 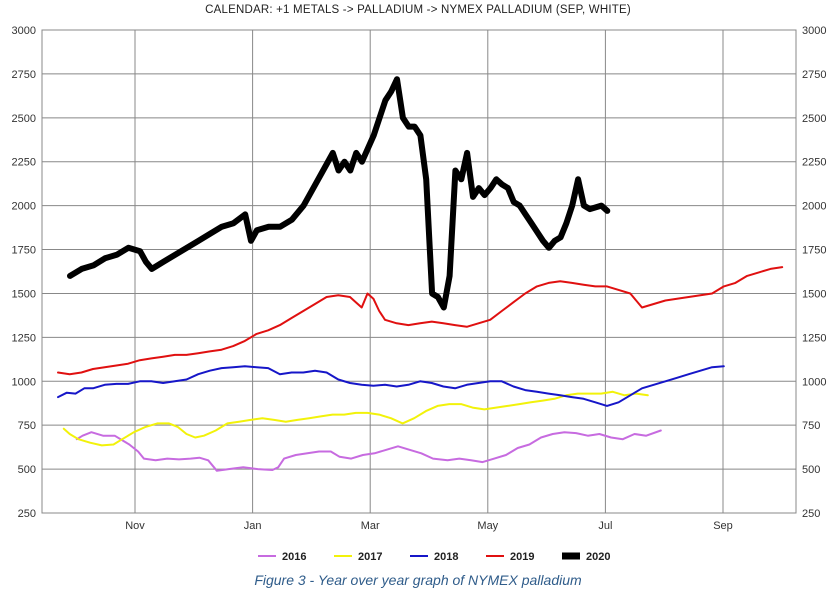 What do you see at coordinates (811, 514) in the screenshot?
I see `y-tick-label-right: 250` at bounding box center [811, 514].